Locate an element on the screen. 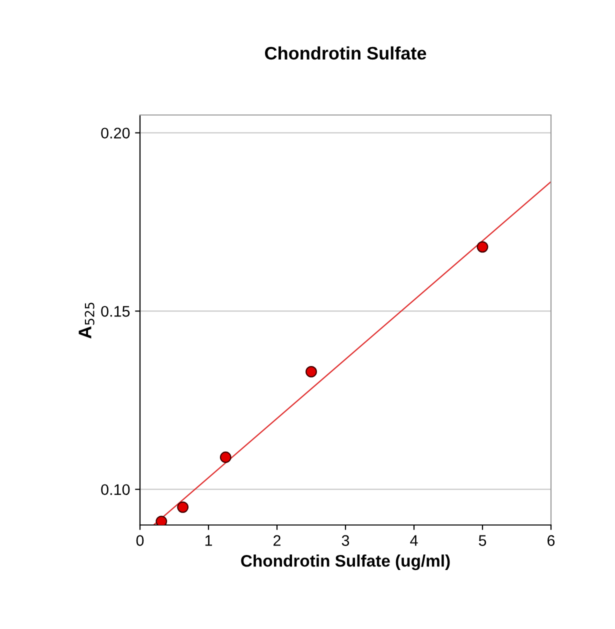  x-tick-label: 5 is located at coordinates (482, 540).